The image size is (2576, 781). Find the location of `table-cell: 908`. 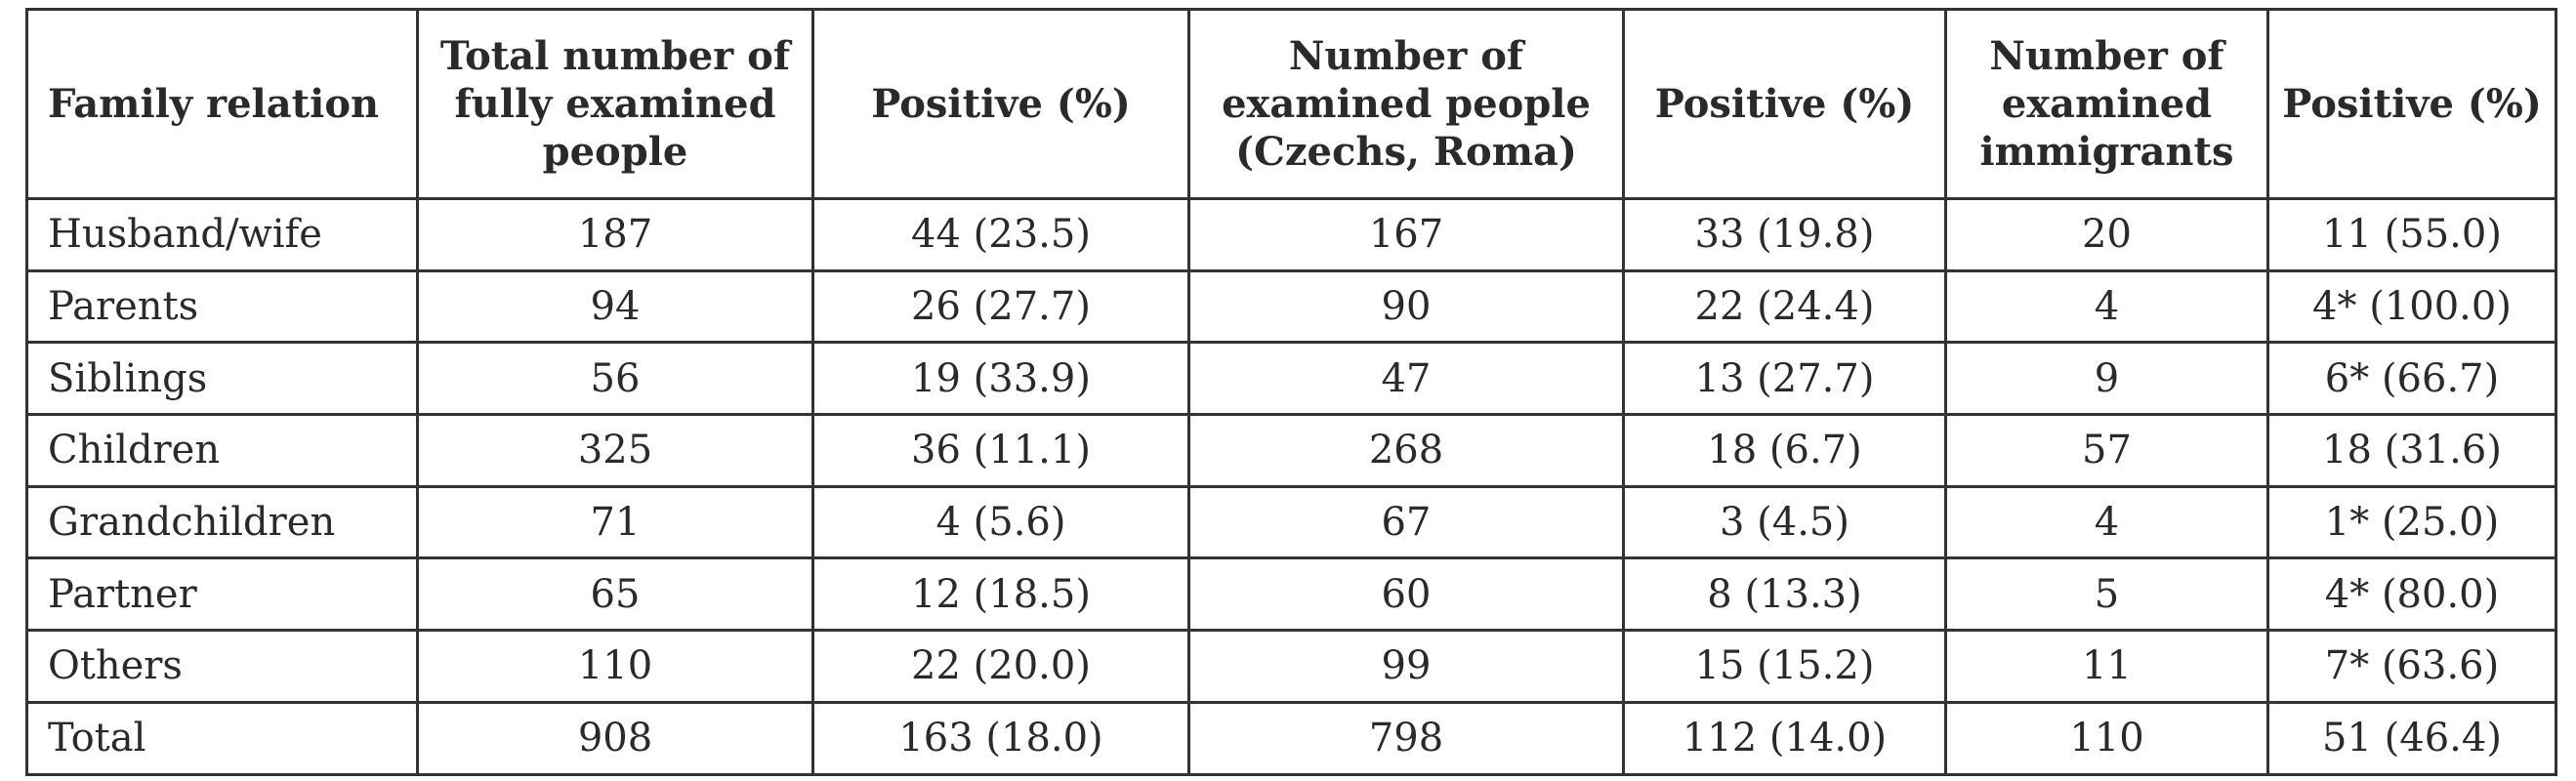

table-cell: 908 is located at coordinates (615, 738).